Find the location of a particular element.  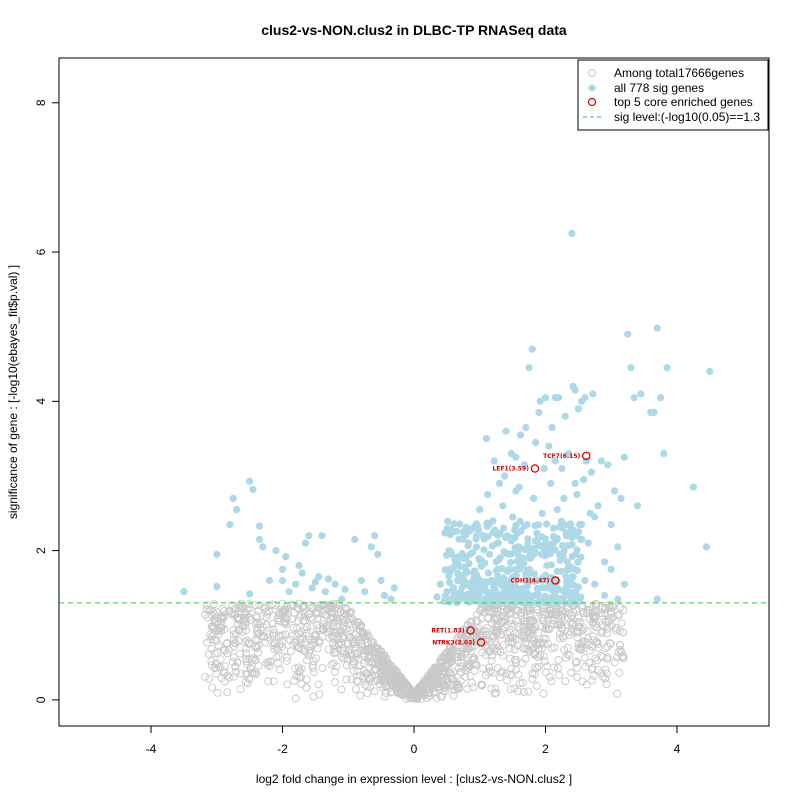

legend-marker-core is located at coordinates (592, 102).